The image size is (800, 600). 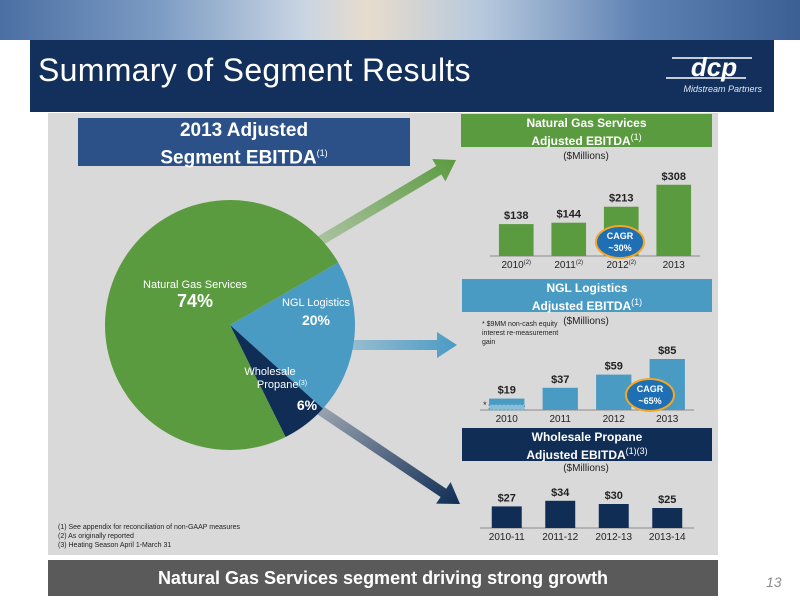 I want to click on pie-slice-ngl-logistics, so click(x=292, y=335).